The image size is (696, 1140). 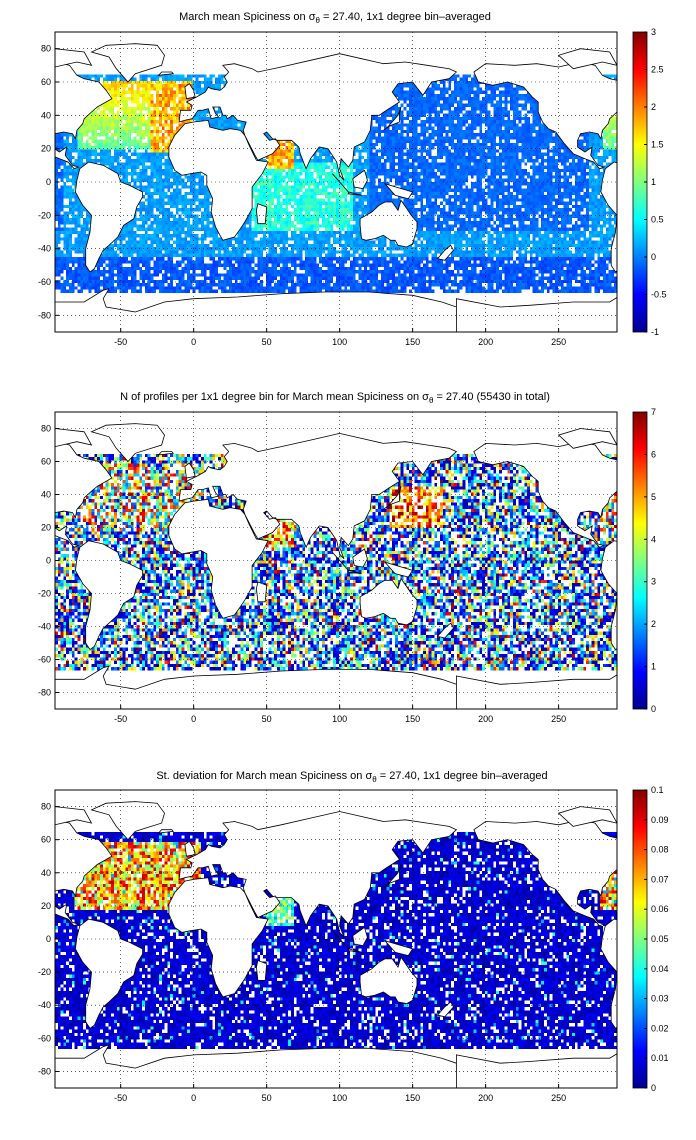 I want to click on colorbar-tick-label: 0.1, so click(x=657, y=790).